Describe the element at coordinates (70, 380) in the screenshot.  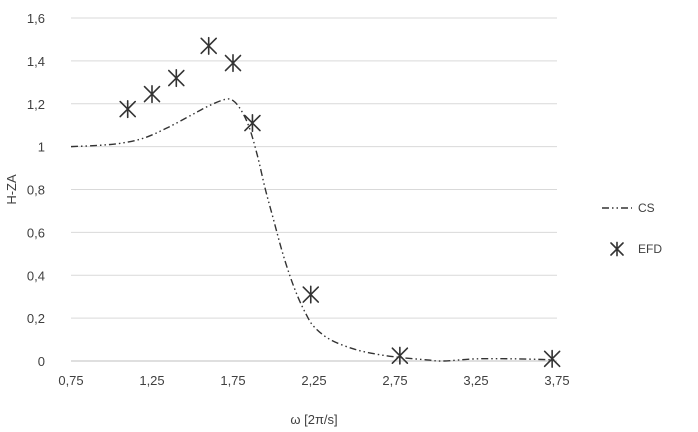
I see `x-tick-label: 0,75` at that location.